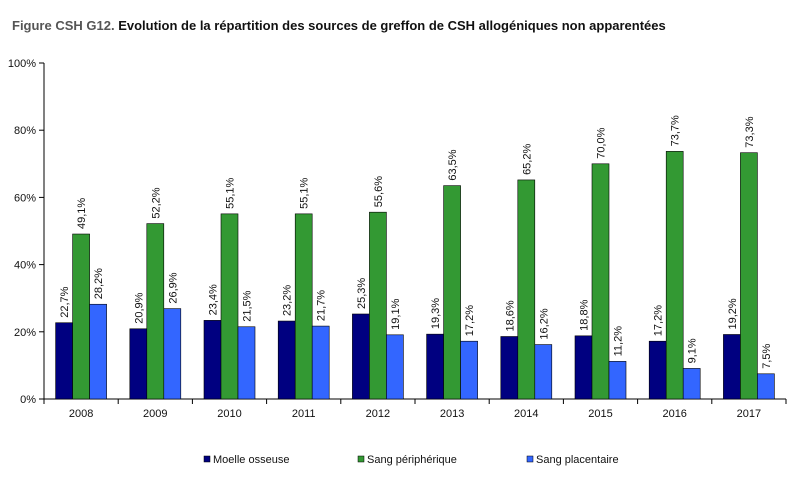 The image size is (795, 480). Describe the element at coordinates (156, 202) in the screenshot. I see `data-label: 52,2%` at that location.